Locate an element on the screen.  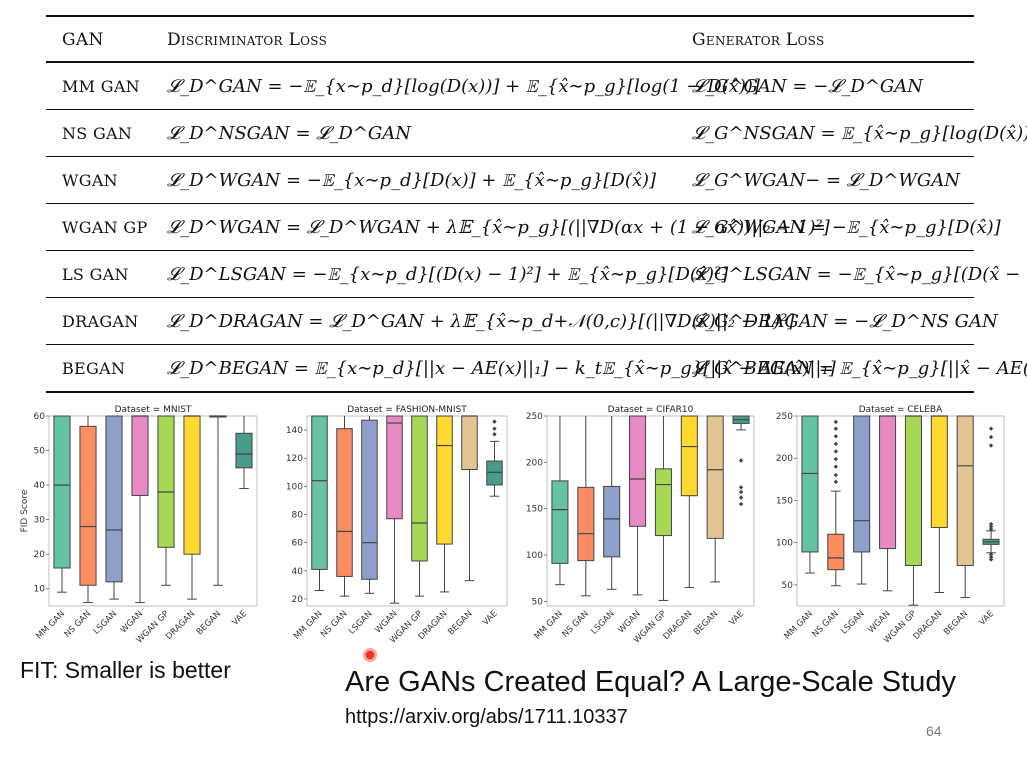
paper-url: https://arxiv.org/abs/1711.10337 is located at coordinates (486, 717).